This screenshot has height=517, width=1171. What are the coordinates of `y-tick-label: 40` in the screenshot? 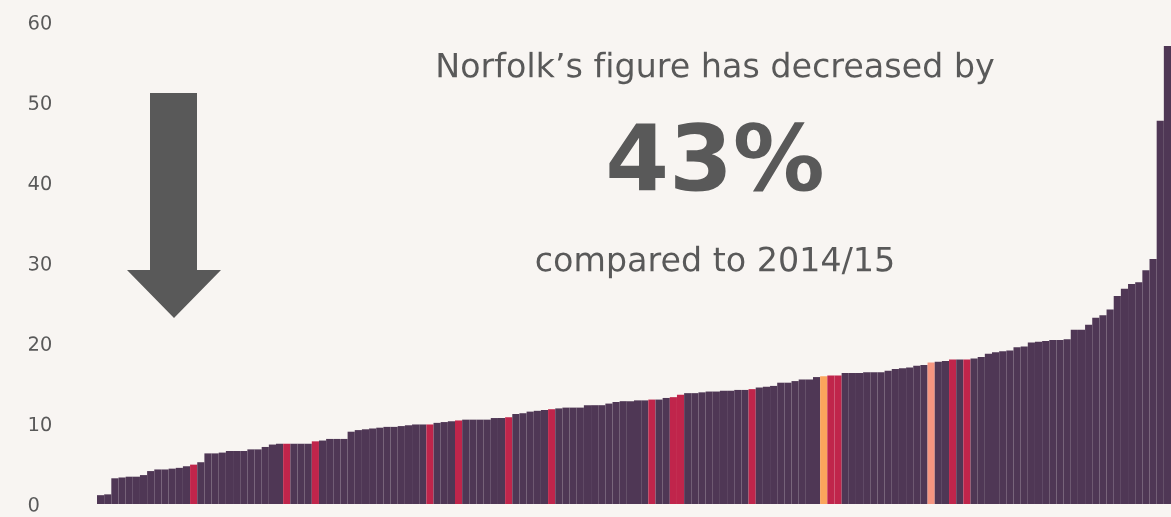 It's located at (40, 183).